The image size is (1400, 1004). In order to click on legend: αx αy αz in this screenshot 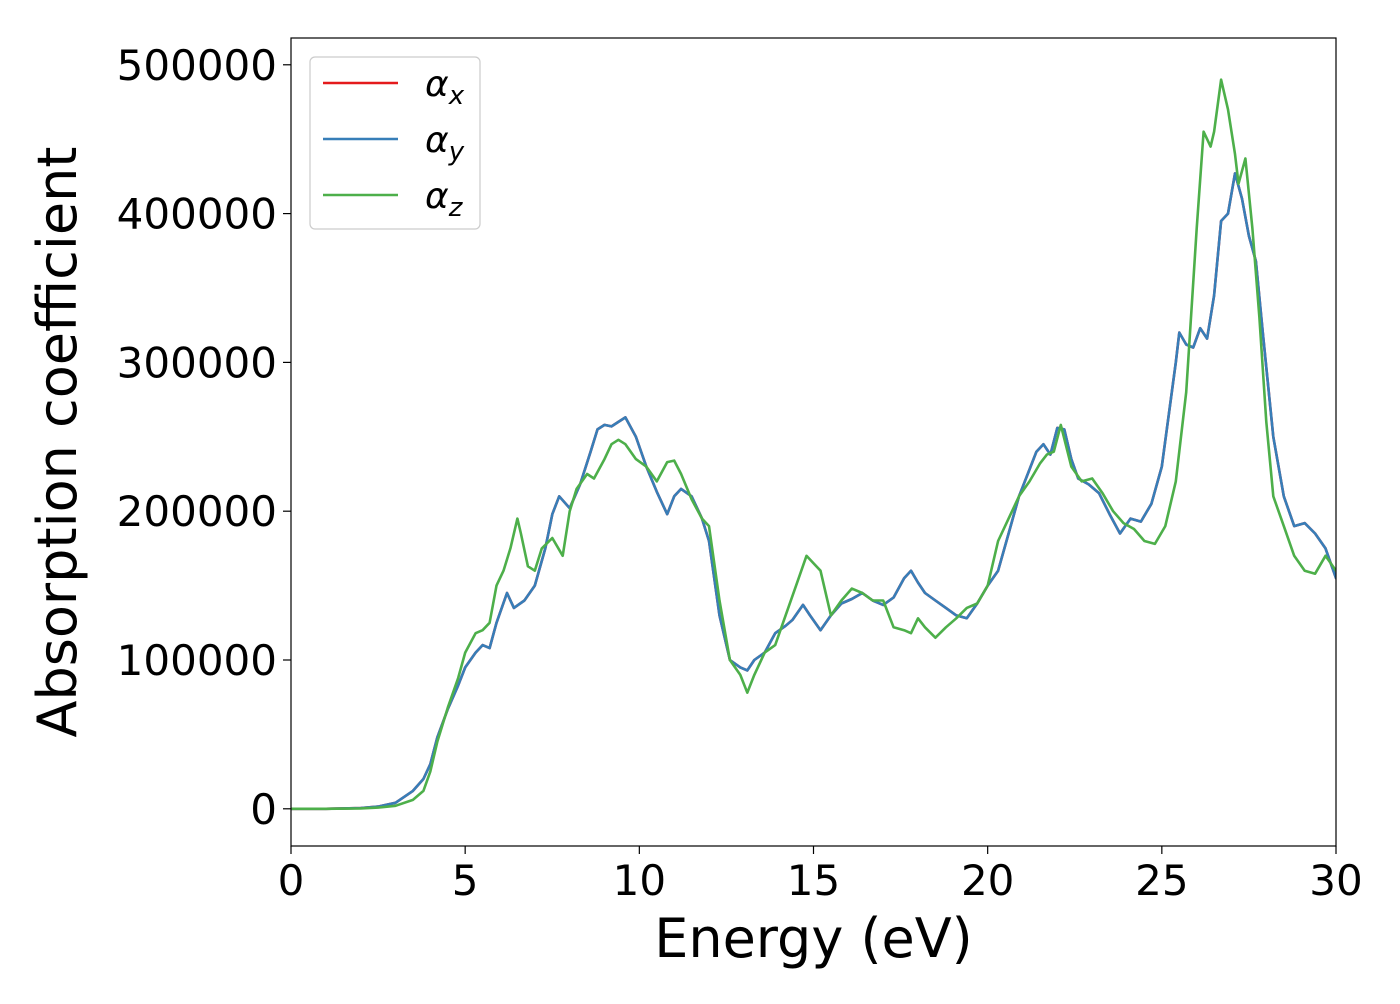, I will do `click(395, 143)`.